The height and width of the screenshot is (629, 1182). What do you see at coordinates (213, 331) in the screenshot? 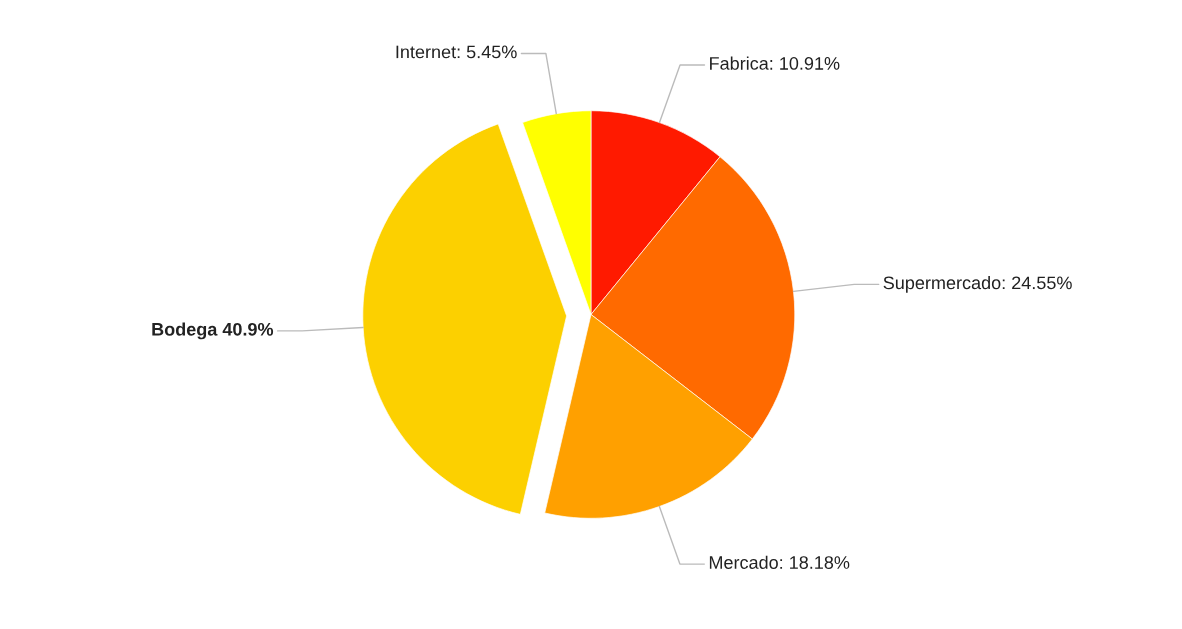
I see `slice-label: Bodega 40.9%` at bounding box center [213, 331].